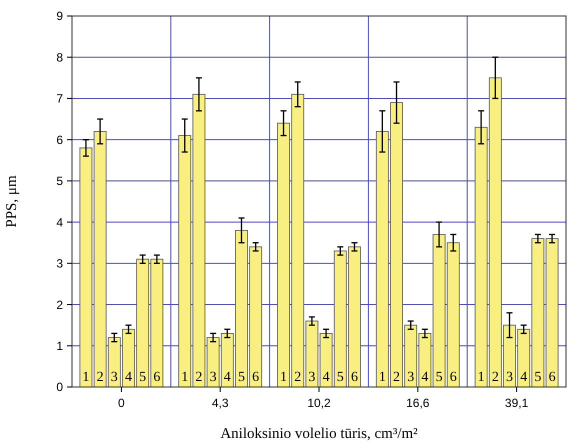  Describe the element at coordinates (60, 263) in the screenshot. I see `y-tick-label: 3` at that location.